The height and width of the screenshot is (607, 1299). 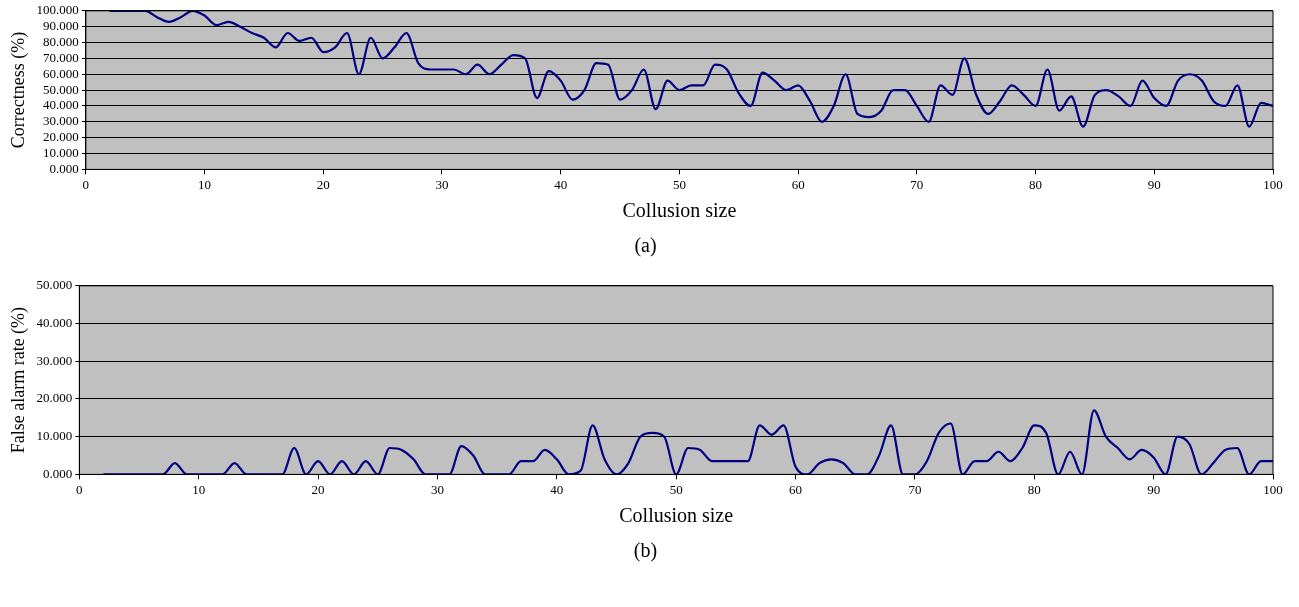 I want to click on text: (b), so click(x=645, y=550).